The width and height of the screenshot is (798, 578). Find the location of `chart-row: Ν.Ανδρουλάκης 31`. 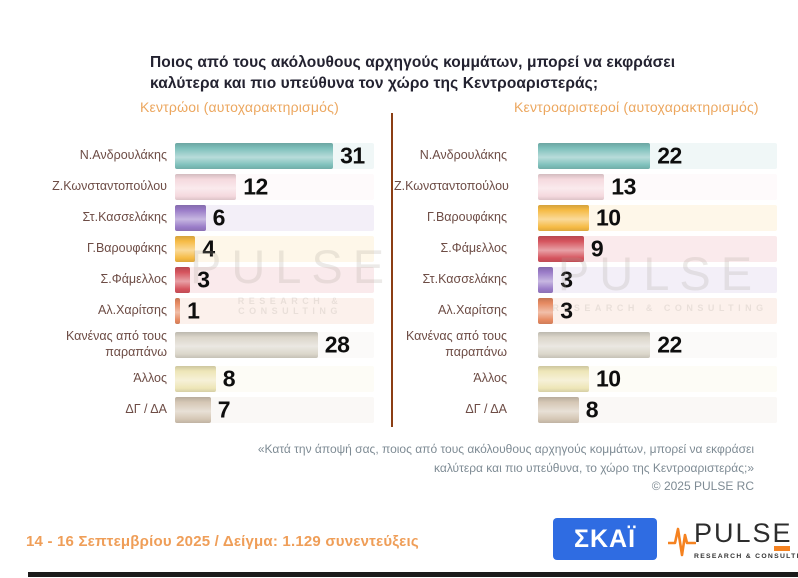

chart-row: Ν.Ανδρουλάκης 31 is located at coordinates (198, 155).